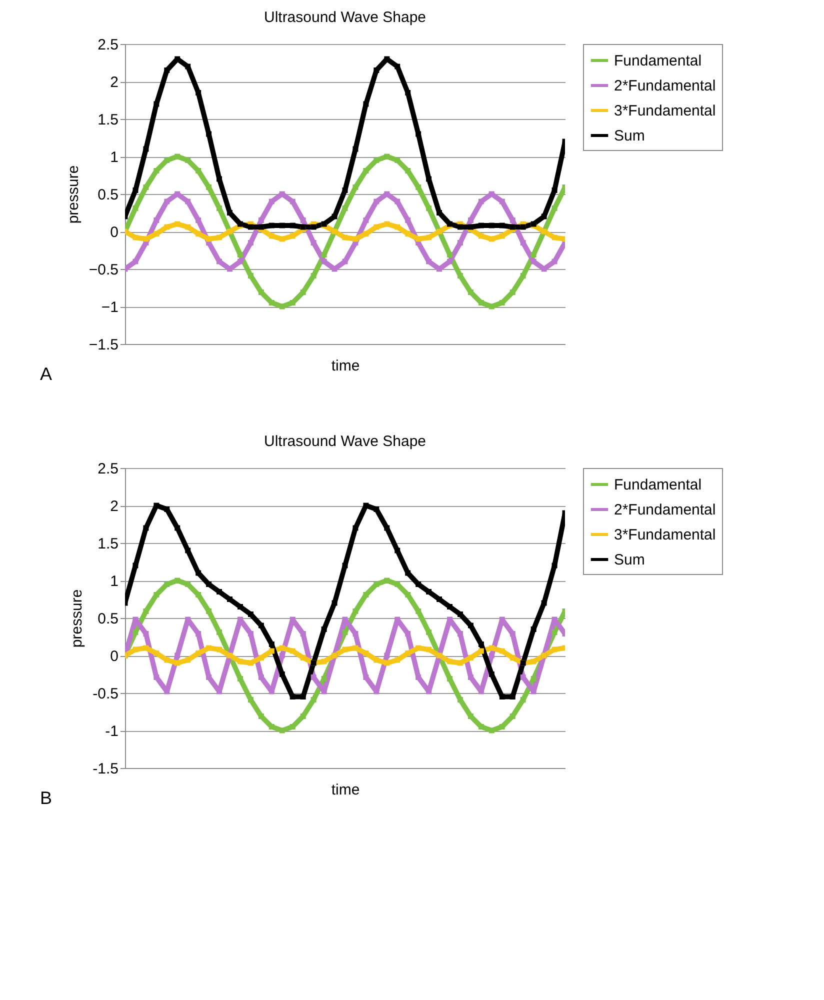  Describe the element at coordinates (111, 731) in the screenshot. I see `y-tick-label: -1` at that location.